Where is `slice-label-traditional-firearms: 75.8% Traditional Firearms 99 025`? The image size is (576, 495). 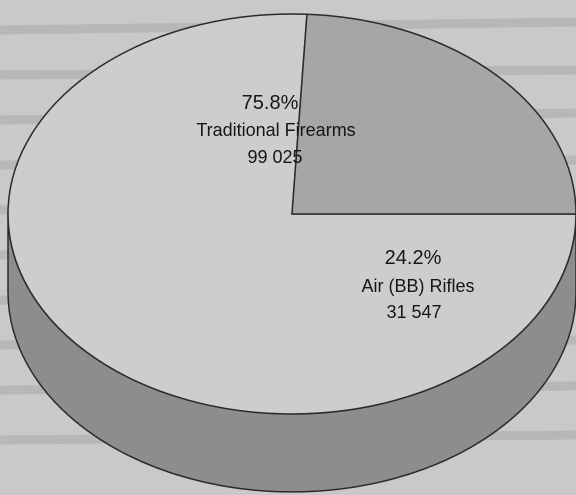 slice-label-traditional-firearms: 75.8% Traditional Firearms 99 025 is located at coordinates (275, 129).